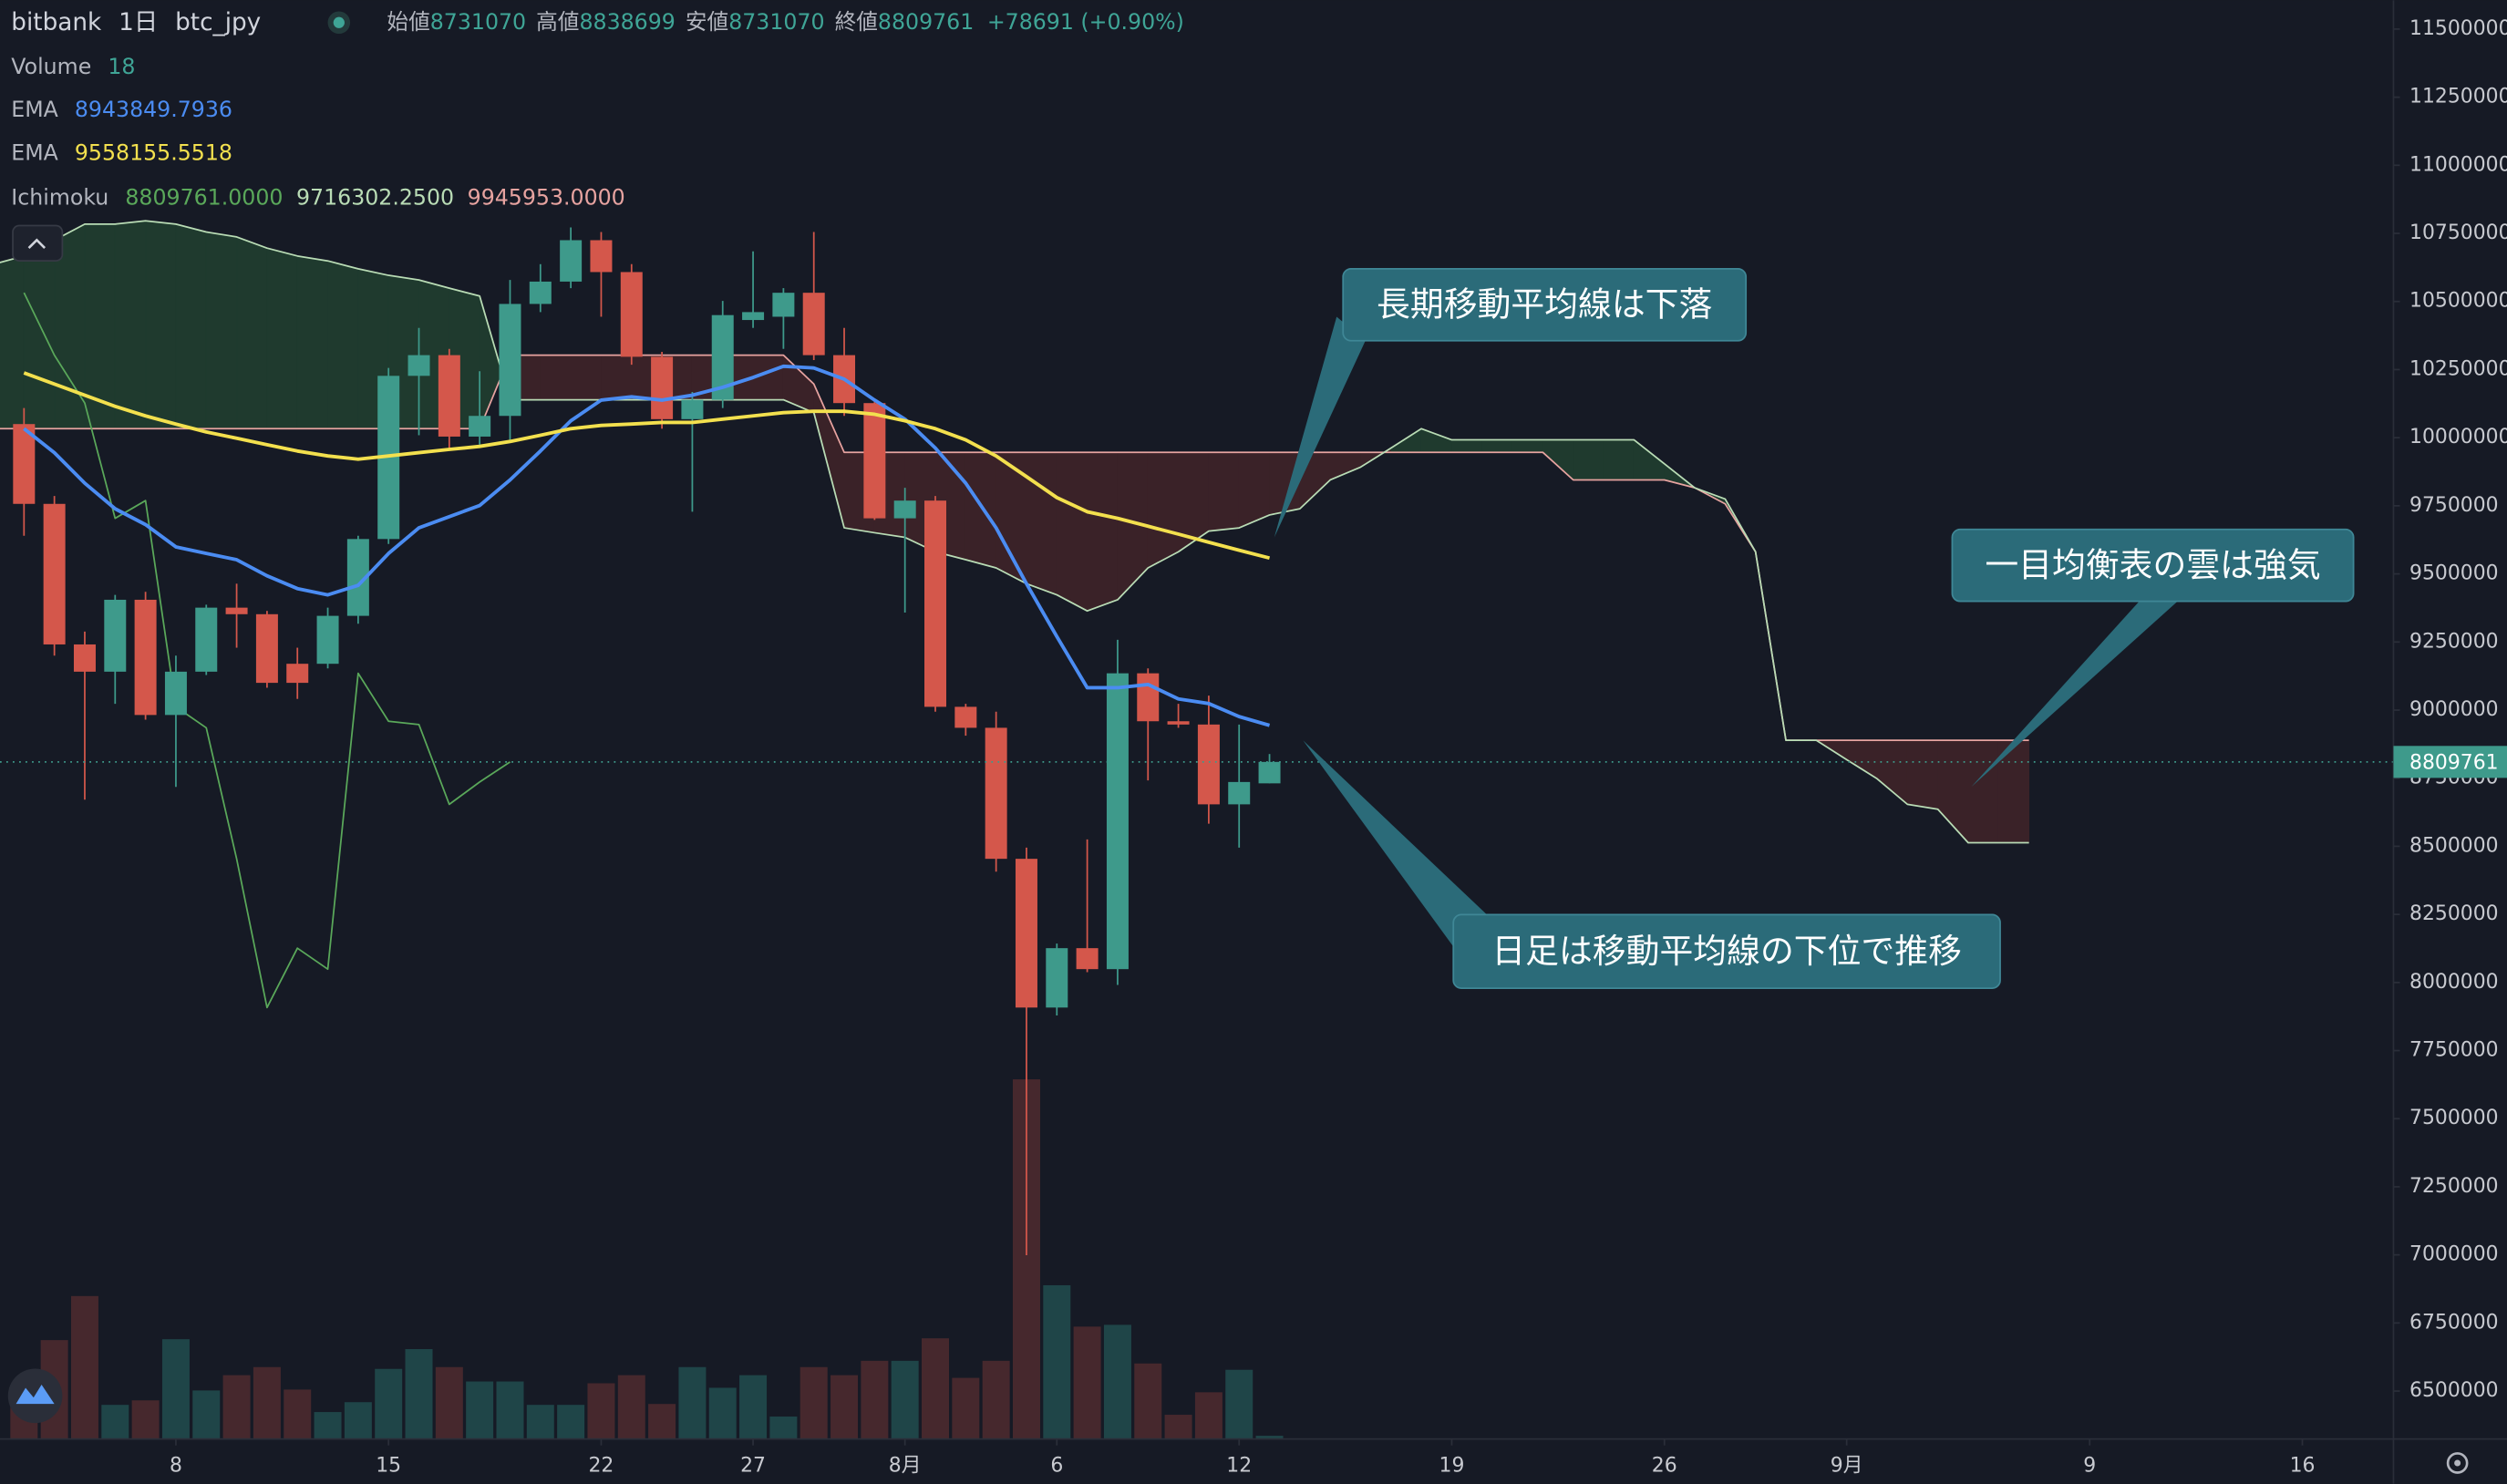  What do you see at coordinates (2458, 301) in the screenshot?
I see `y-tick-label: 10500000` at bounding box center [2458, 301].